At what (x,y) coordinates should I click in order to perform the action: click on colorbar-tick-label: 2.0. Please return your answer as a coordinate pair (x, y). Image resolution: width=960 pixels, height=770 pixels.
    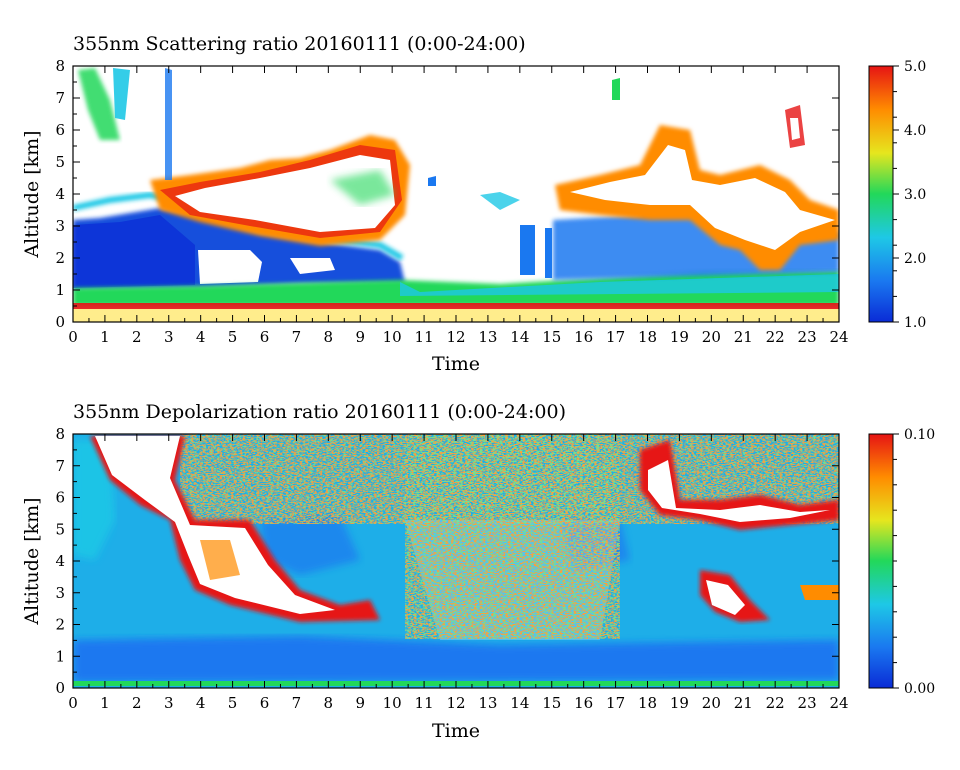
    Looking at the image, I should click on (915, 259).